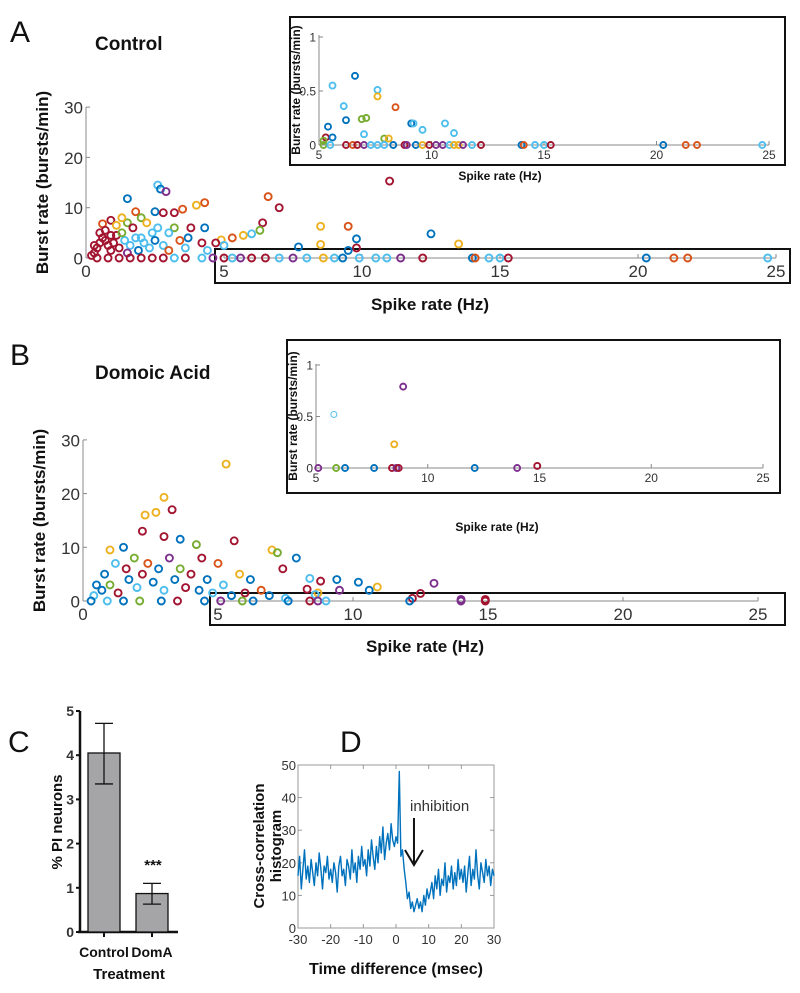 The height and width of the screenshot is (993, 800). What do you see at coordinates (152, 373) in the screenshot?
I see `panel-b-title: Domoic Acid` at bounding box center [152, 373].